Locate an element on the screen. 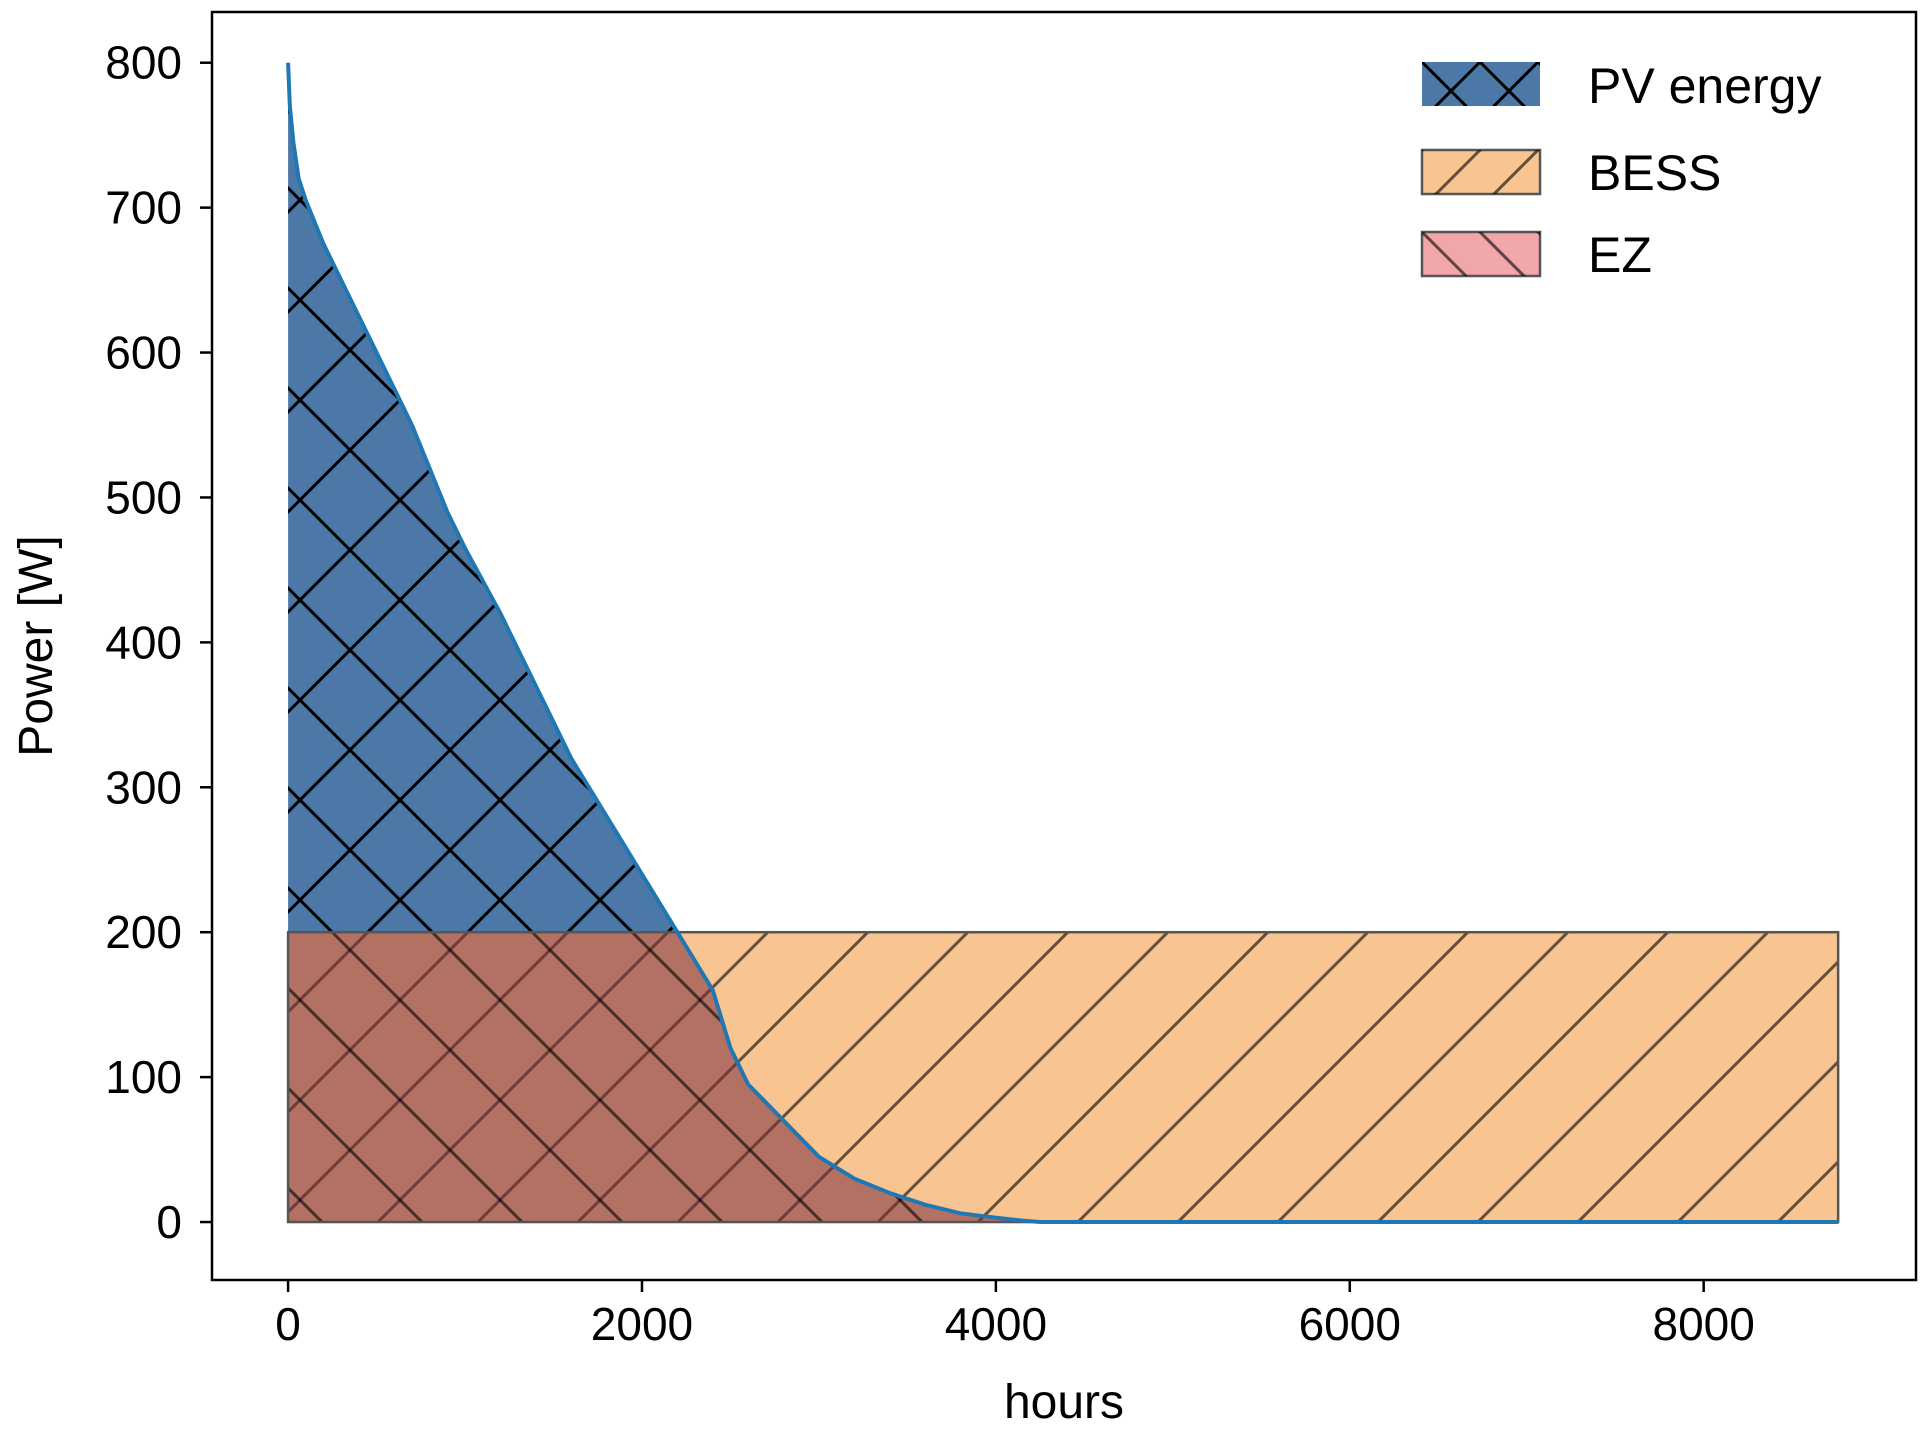 This screenshot has height=1440, width=1920. x-axis: 0 2000 4000 6000 8000 is located at coordinates (1015, 1315).